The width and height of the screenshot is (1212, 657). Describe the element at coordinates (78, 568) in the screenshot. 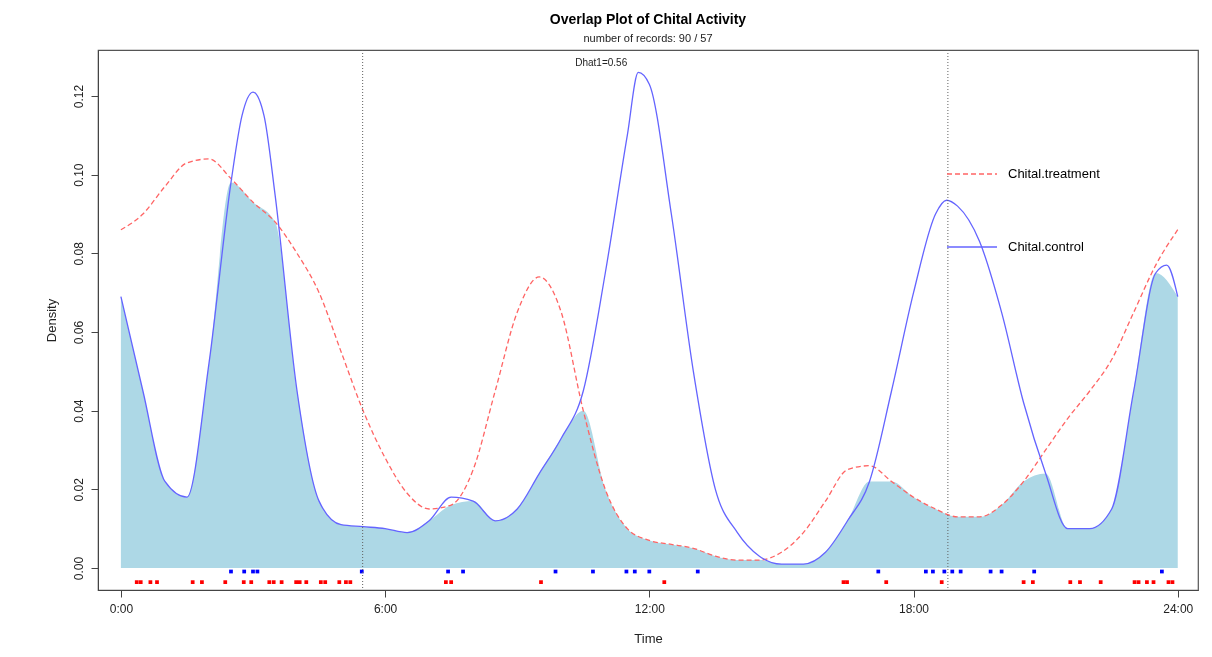

I see `y-tick-label: 0.00` at that location.